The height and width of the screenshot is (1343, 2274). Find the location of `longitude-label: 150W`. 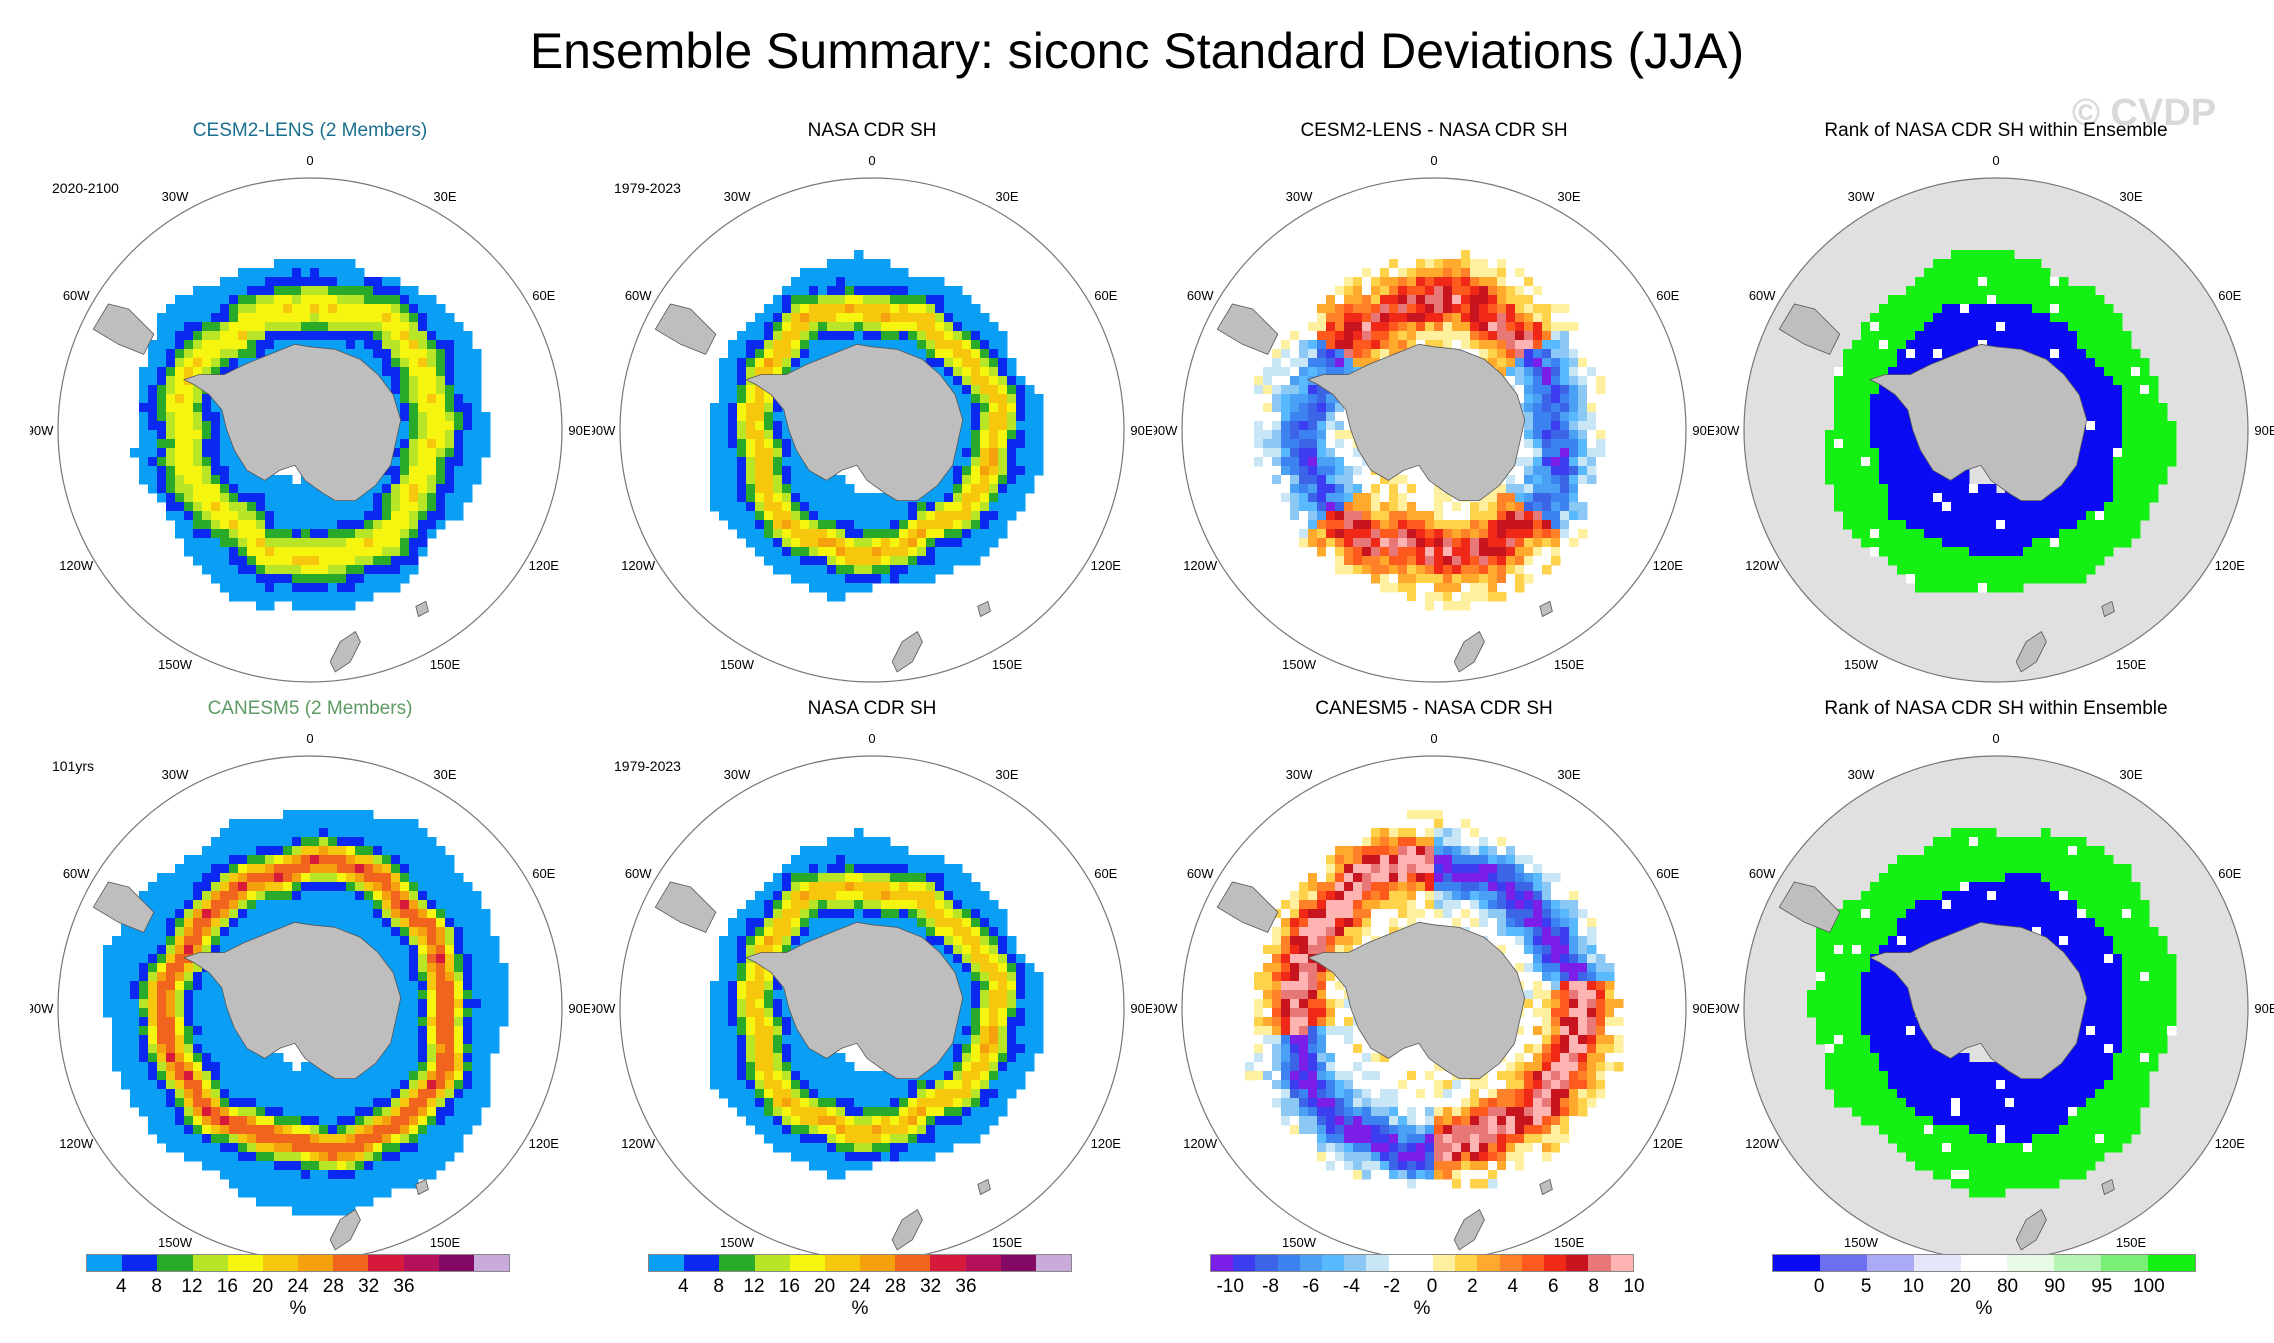

longitude-label: 150W is located at coordinates (737, 664).